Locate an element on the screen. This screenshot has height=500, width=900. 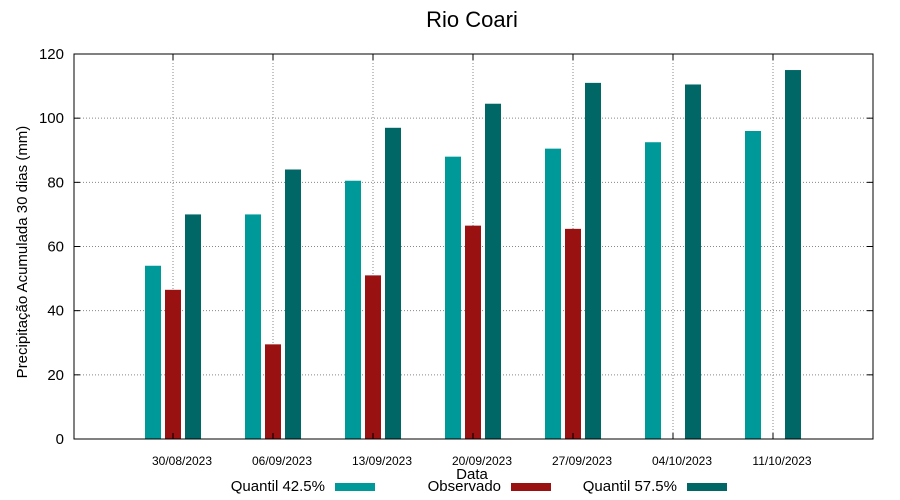
ytick-label-40: 40 is located at coordinates (55, 311).